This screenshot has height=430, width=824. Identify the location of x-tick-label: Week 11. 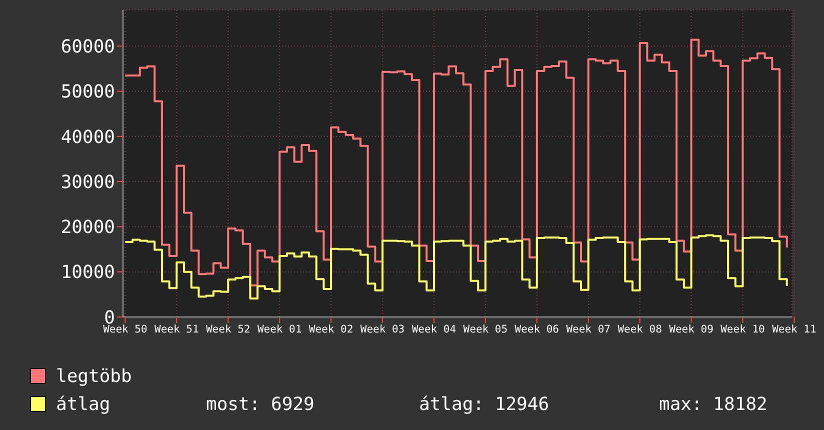
(794, 329).